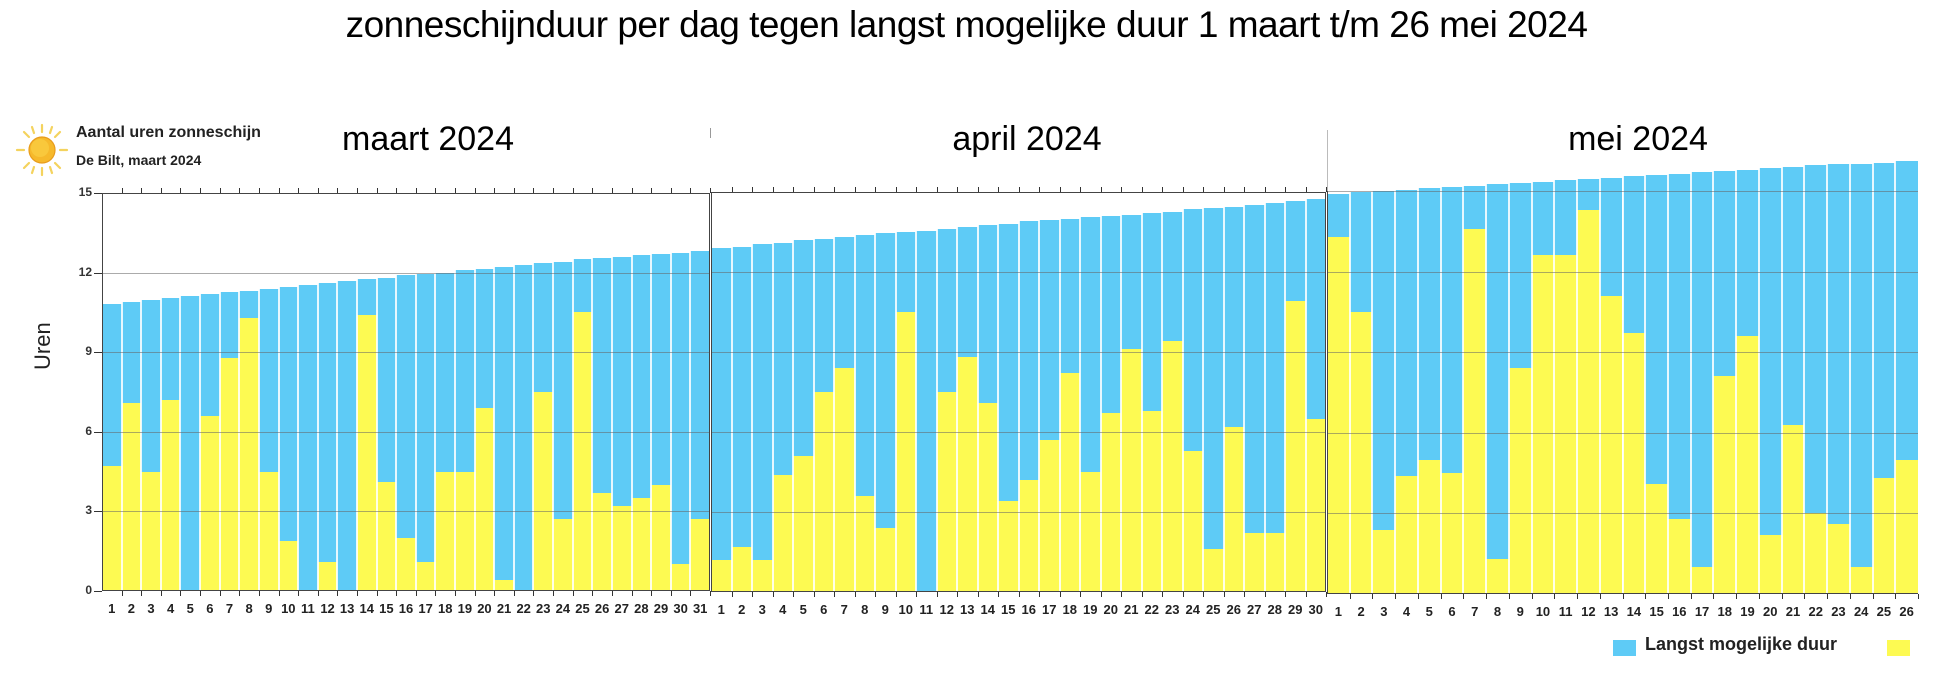 The width and height of the screenshot is (1933, 692). What do you see at coordinates (1815, 611) in the screenshot?
I see `x-tick-label: 22` at bounding box center [1815, 611].